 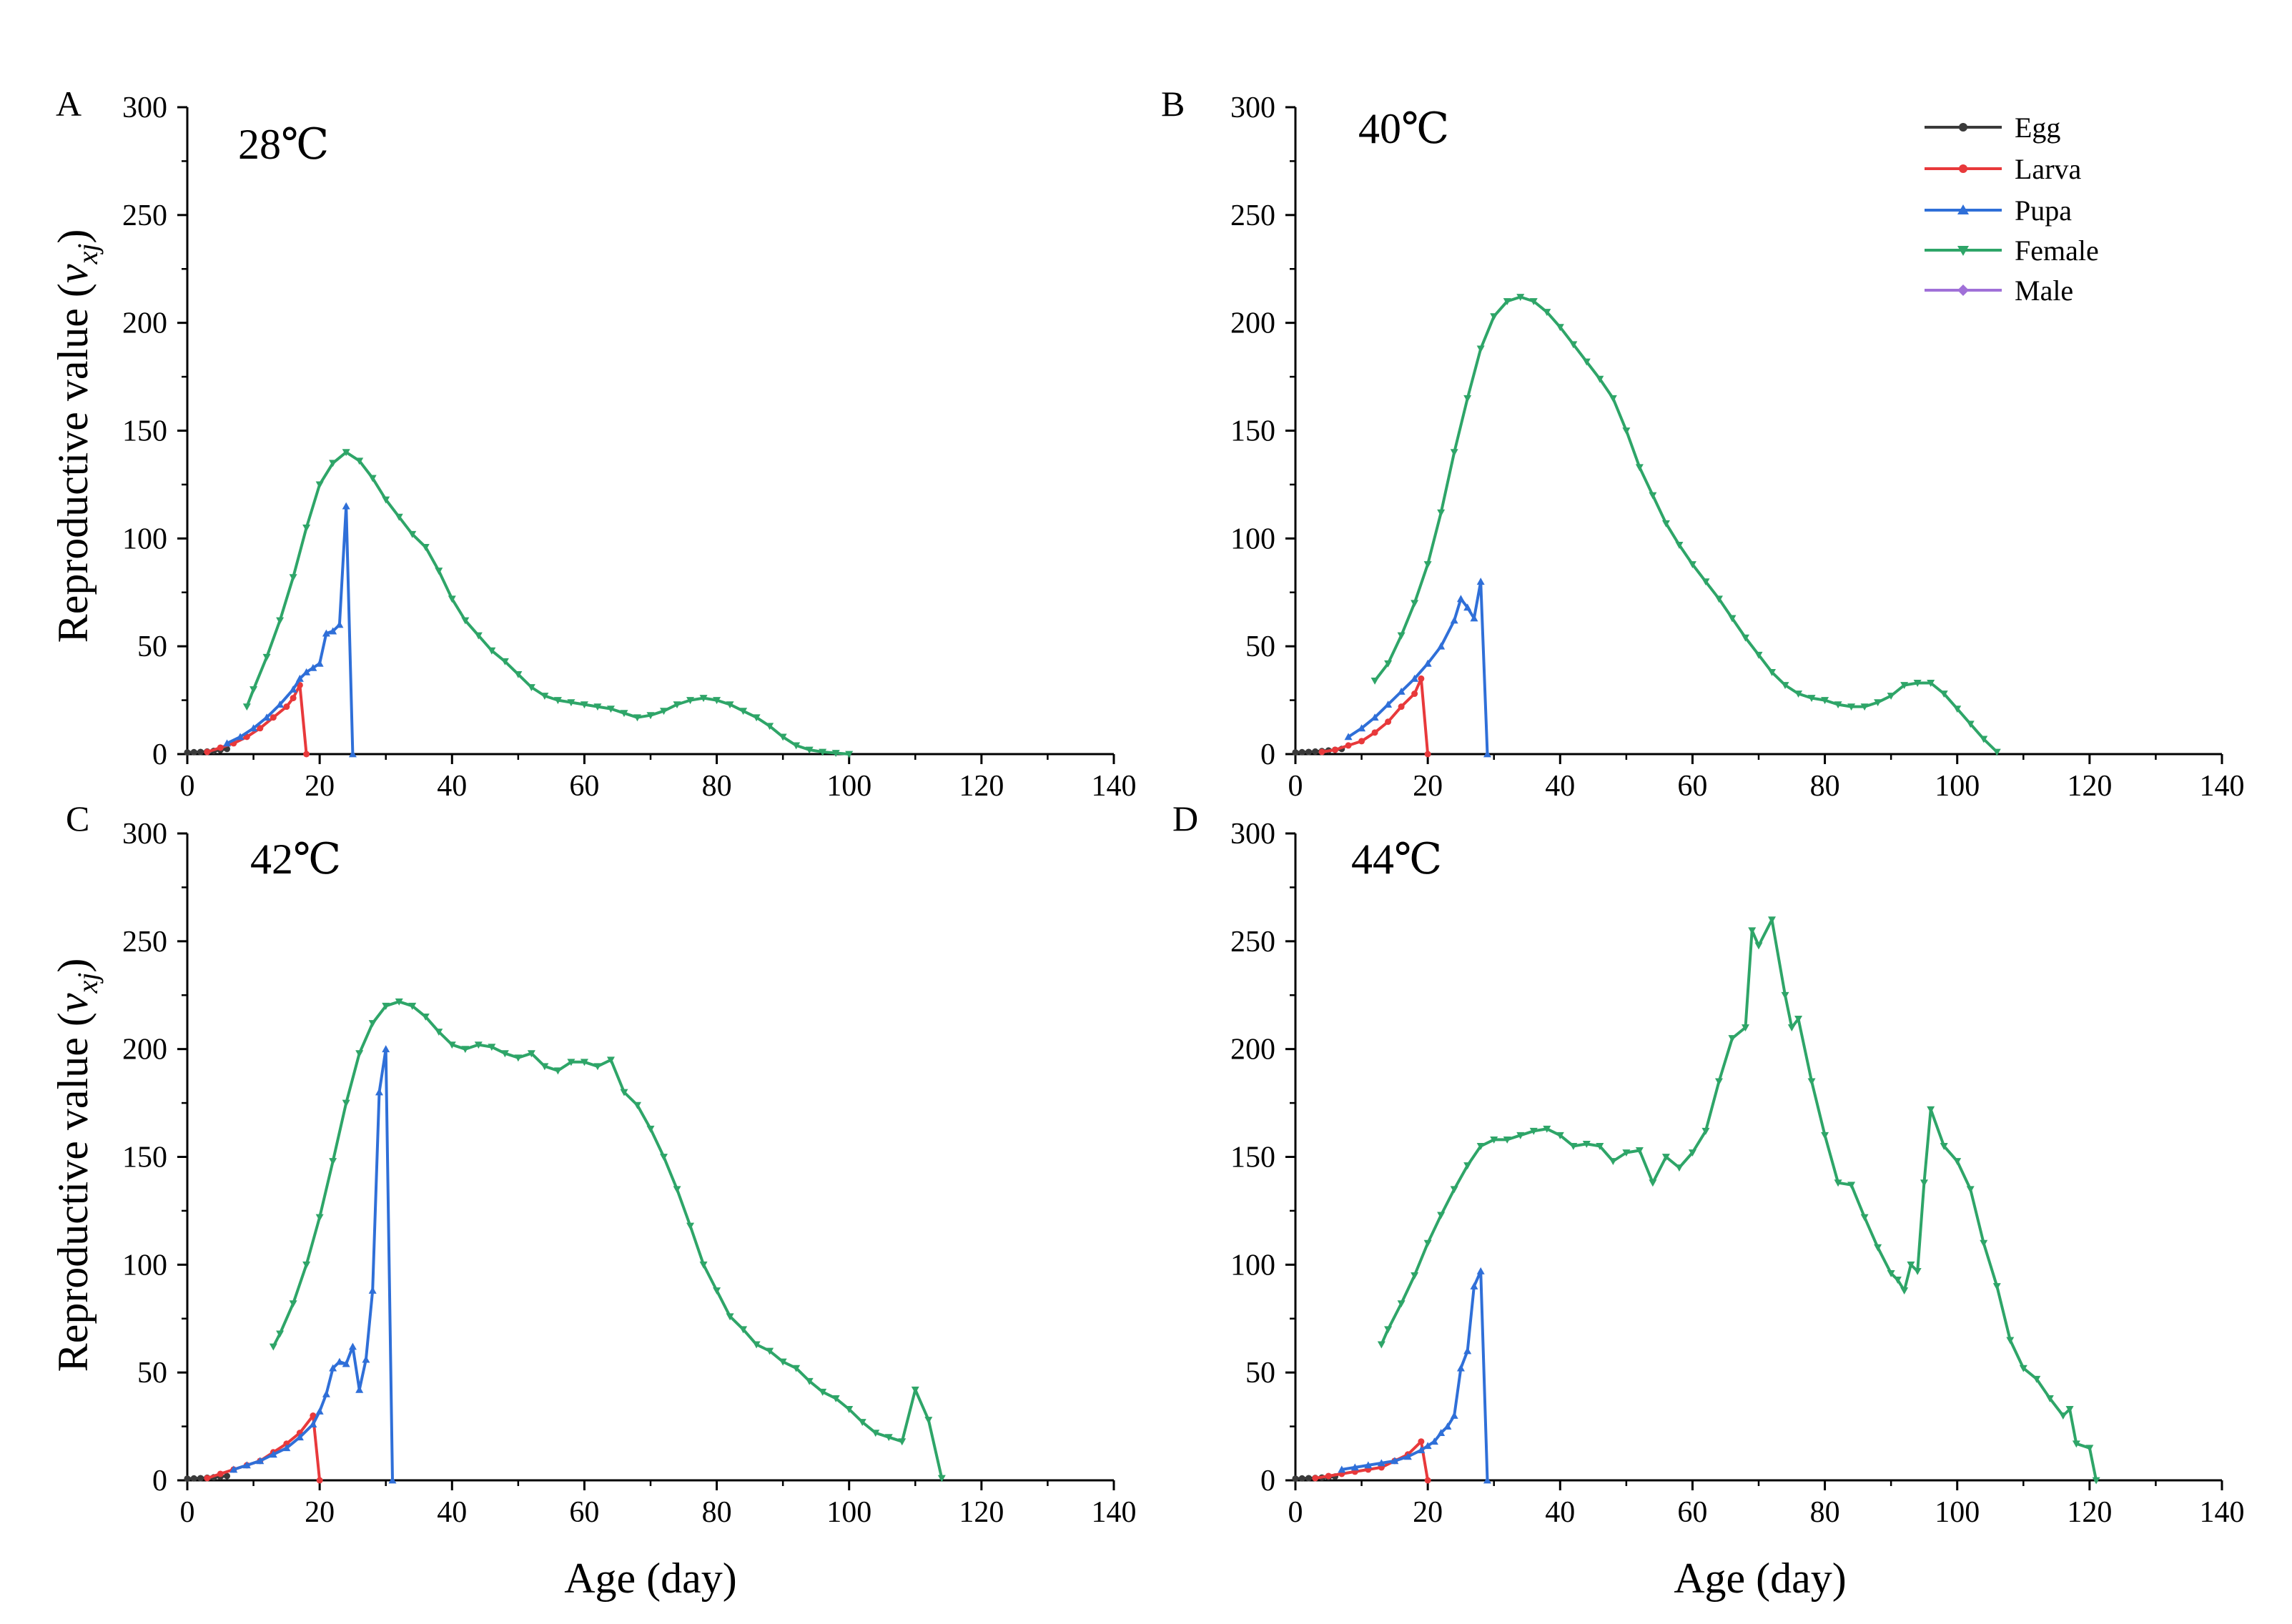 What do you see at coordinates (1761, 1579) in the screenshot?
I see `x-axis-title-right: Age (day)` at bounding box center [1761, 1579].